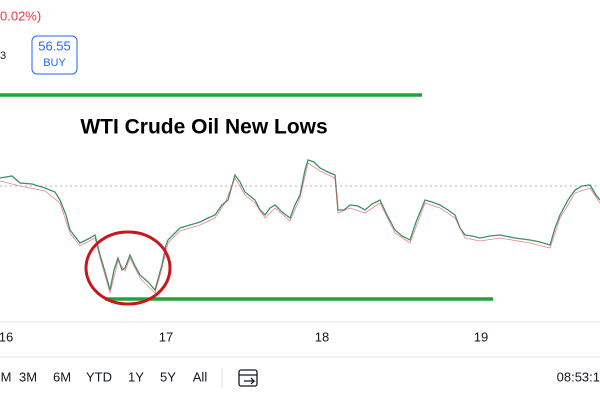 The height and width of the screenshot is (405, 600). Describe the element at coordinates (168, 376) in the screenshot. I see `range-button: 5Y` at that location.